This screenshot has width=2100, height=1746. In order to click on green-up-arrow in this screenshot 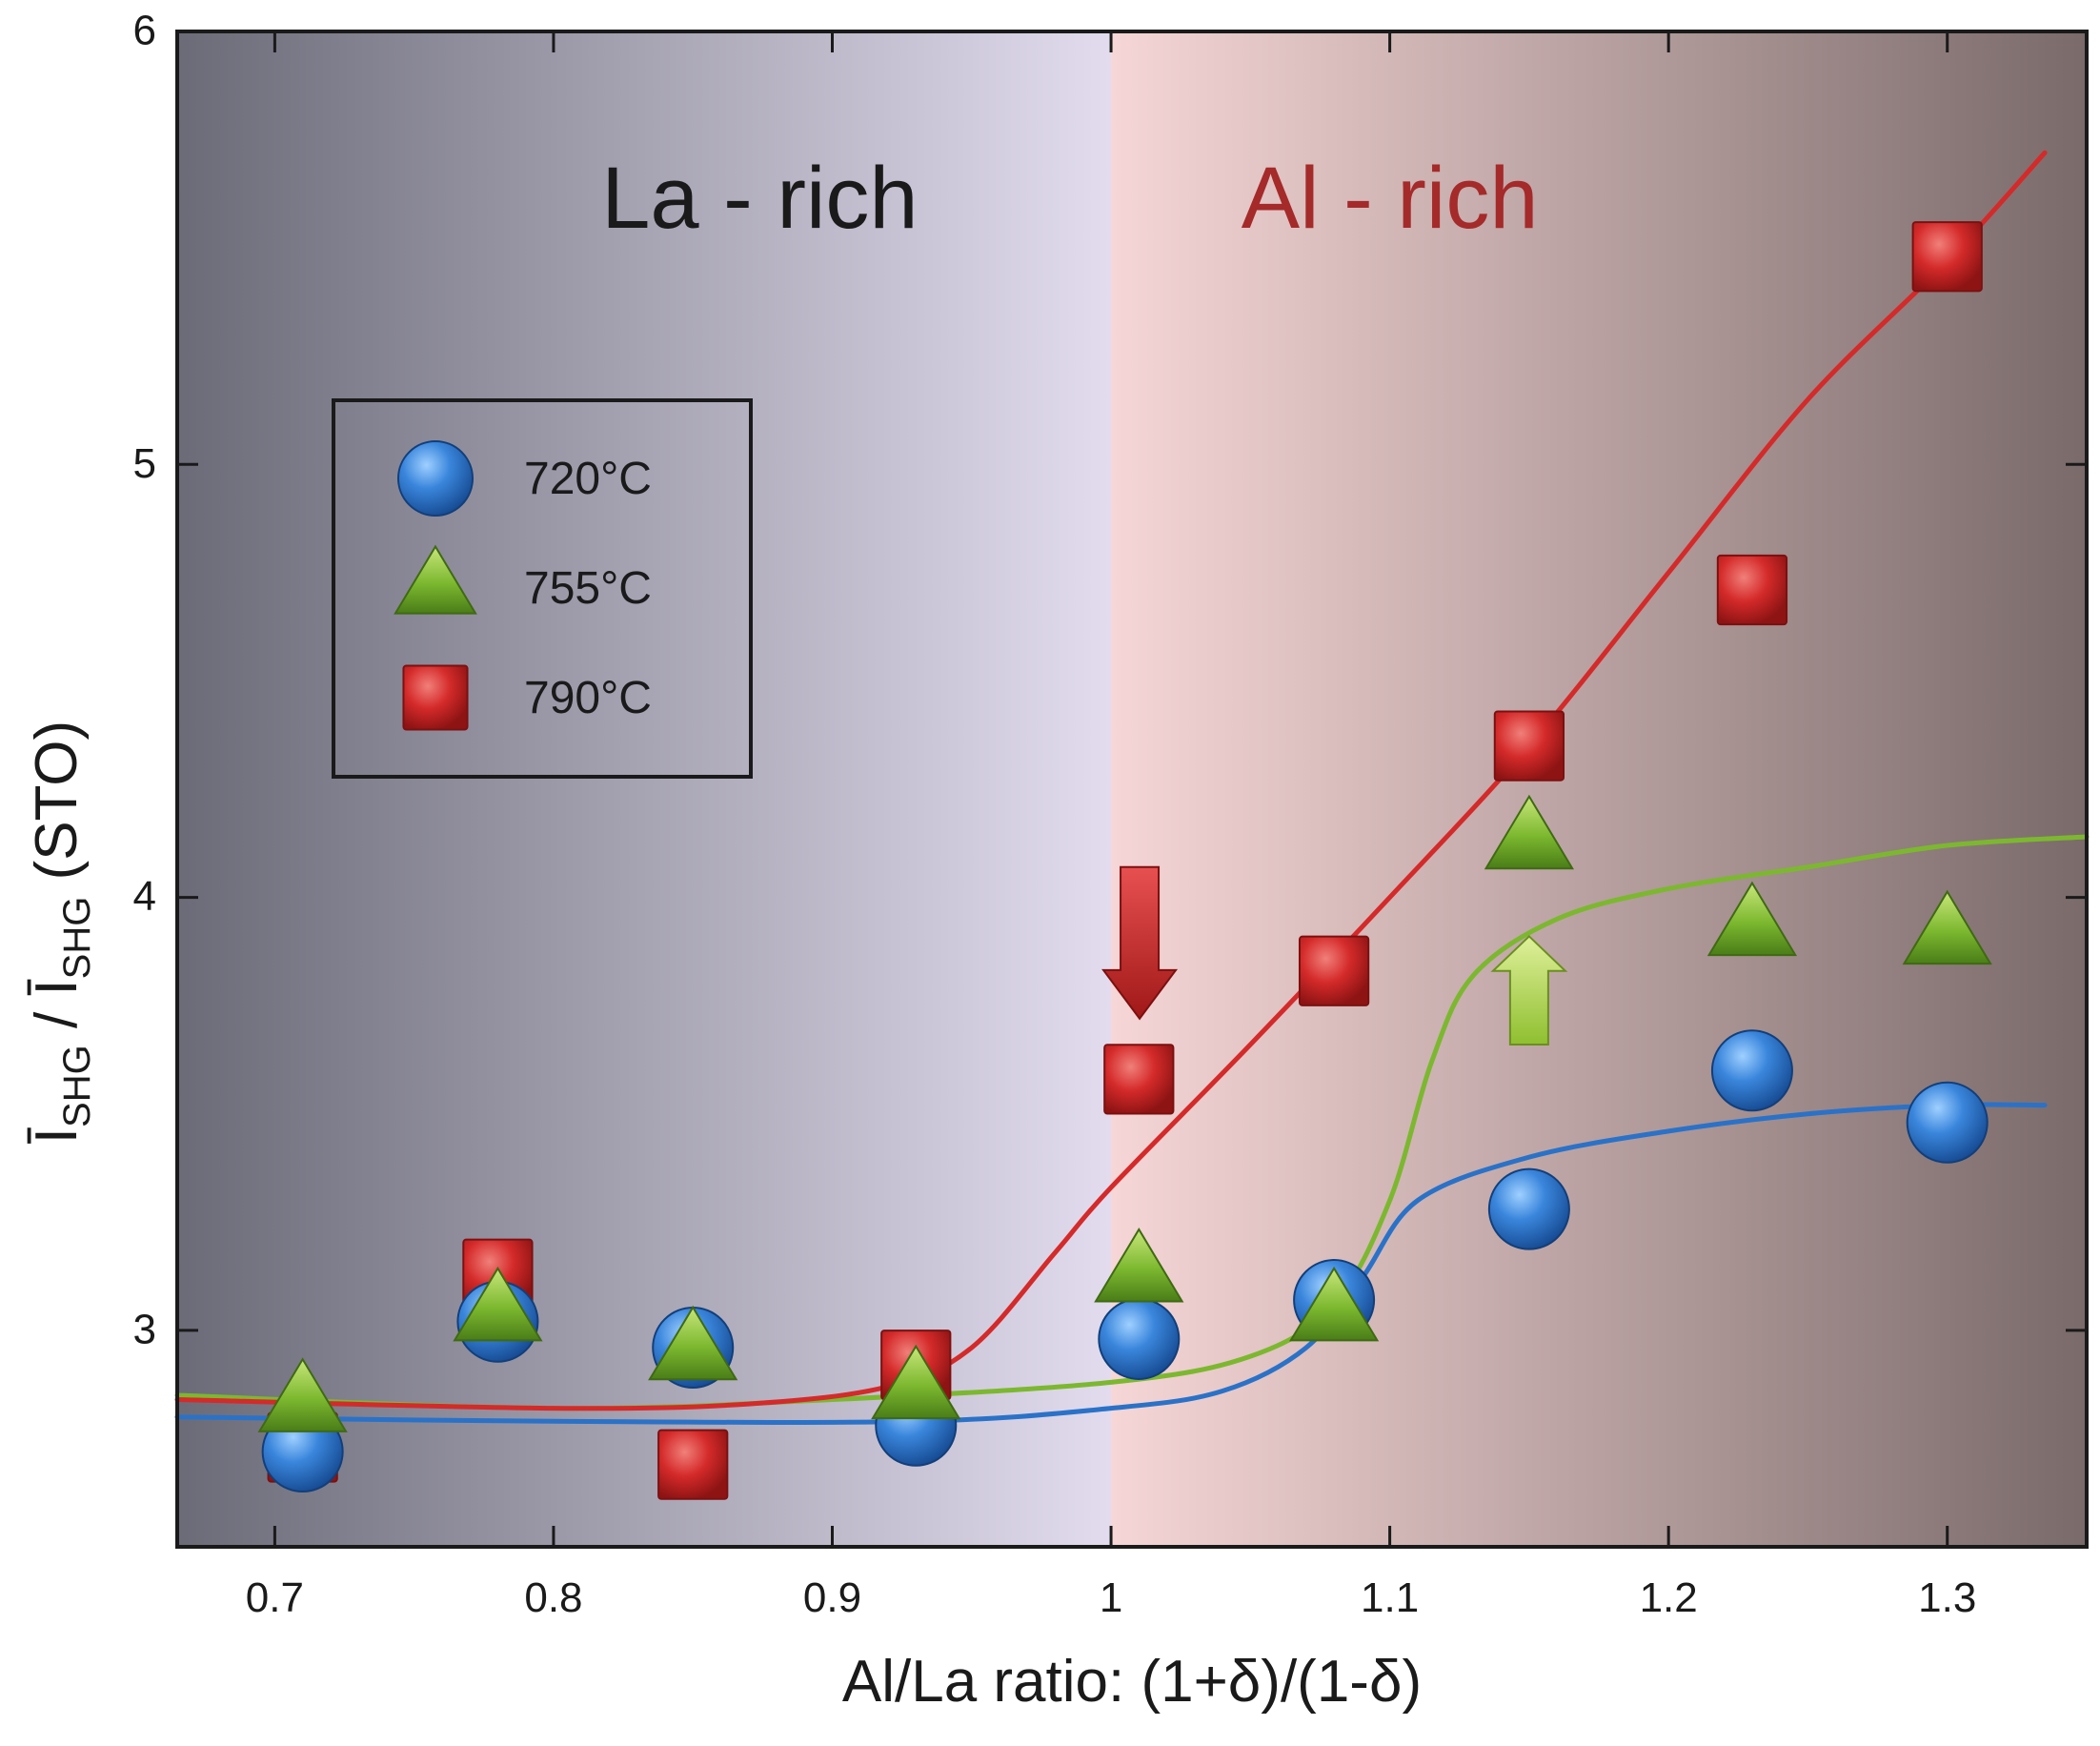, I will do `click(1529, 990)`.